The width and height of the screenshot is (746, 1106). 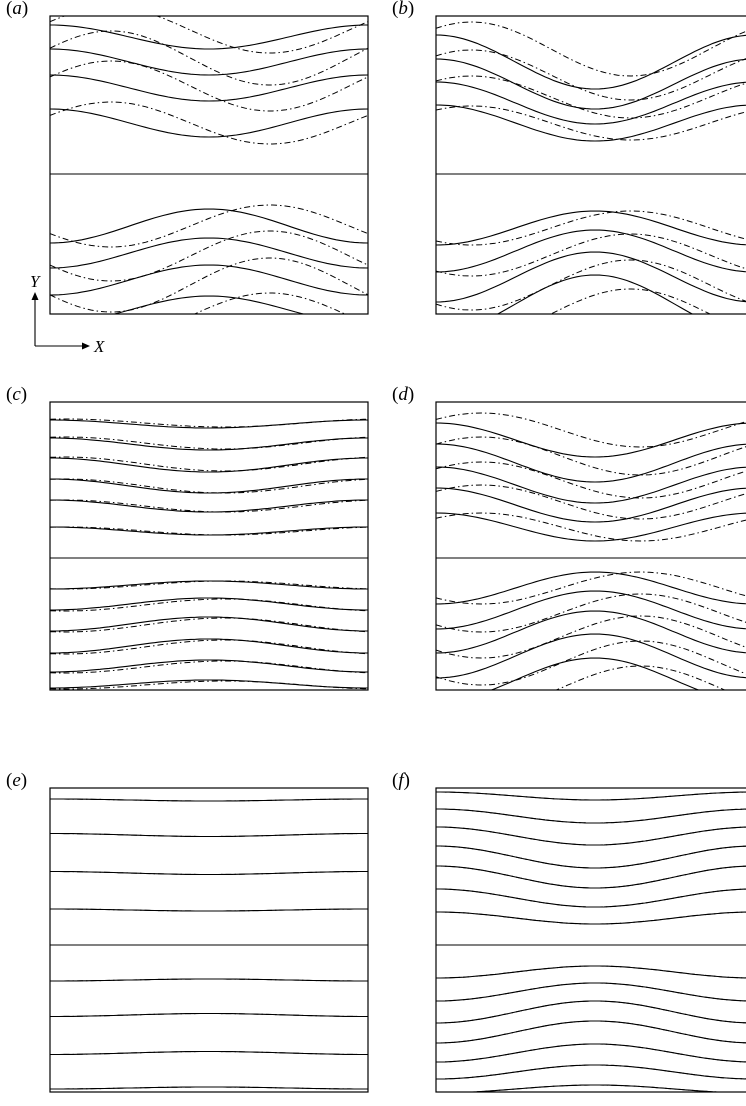 I want to click on panel-label-b: (b), so click(x=403, y=9).